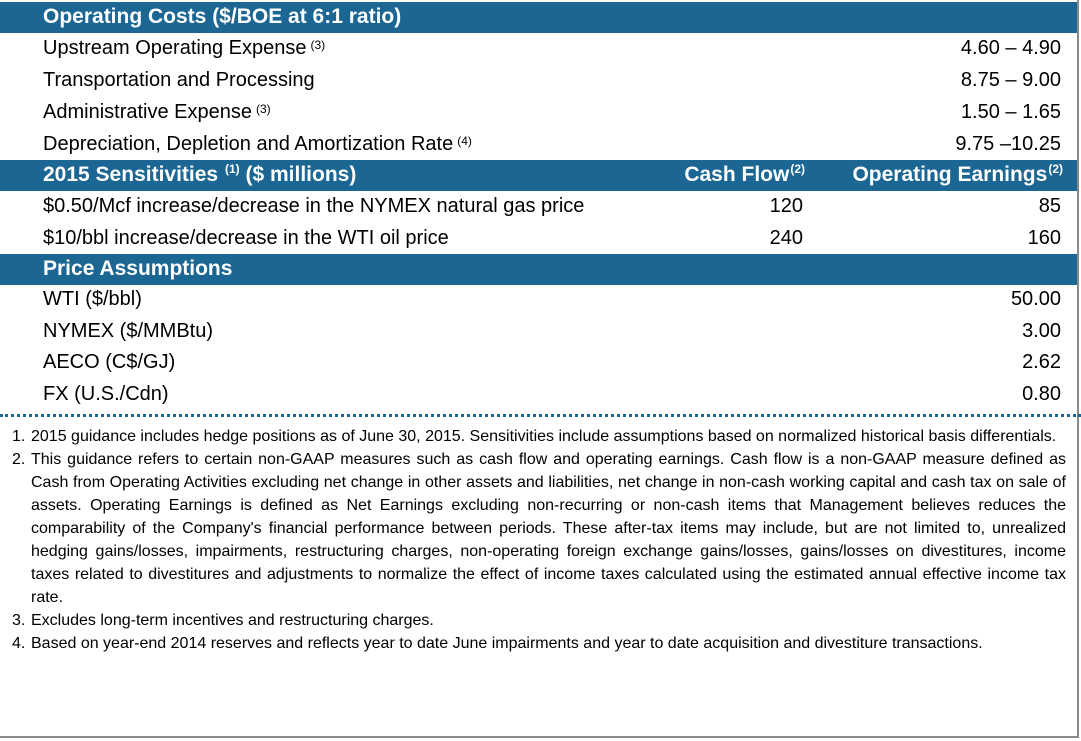 This screenshot has height=741, width=1081. I want to click on row-label: WTI ($/bbl), so click(92, 299).